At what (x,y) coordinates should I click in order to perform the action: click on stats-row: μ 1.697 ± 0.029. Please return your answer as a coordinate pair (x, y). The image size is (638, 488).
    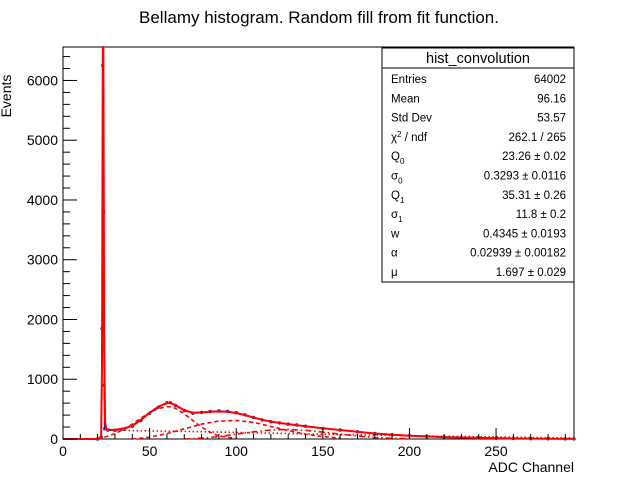
    Looking at the image, I should click on (478, 273).